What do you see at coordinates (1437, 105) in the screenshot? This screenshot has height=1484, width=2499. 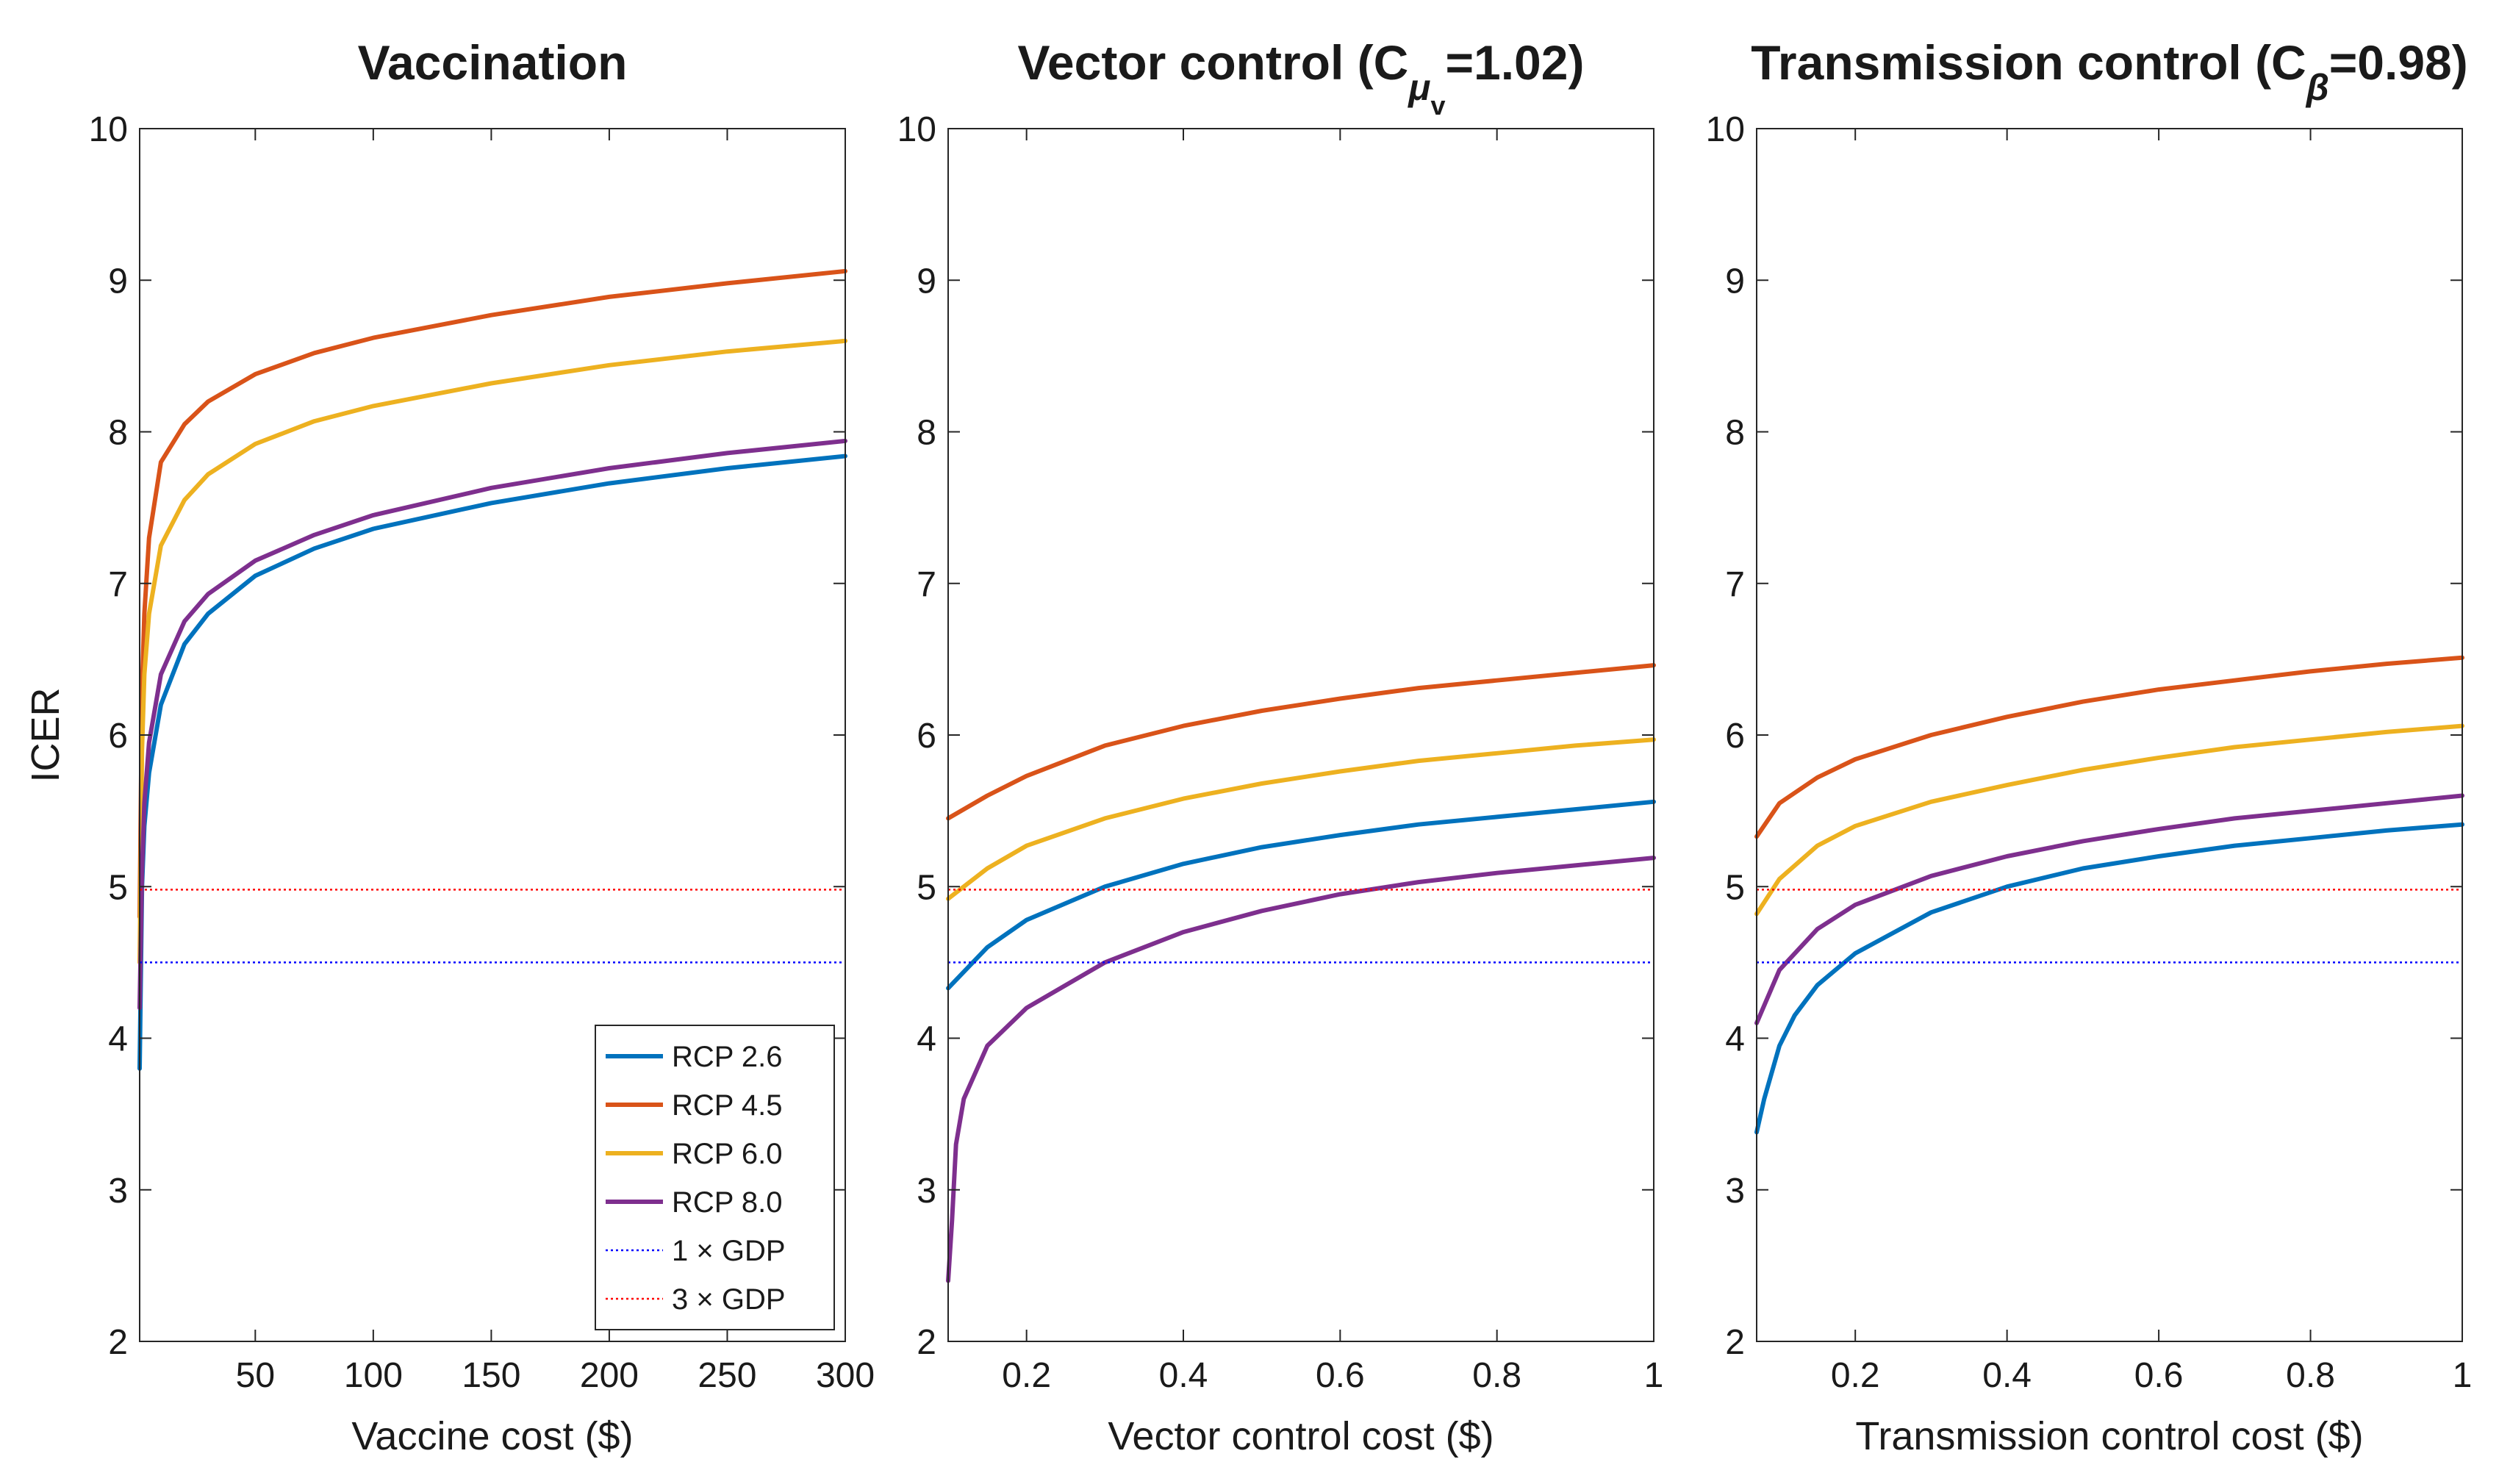 I see `chart-title-subsubscript: v` at bounding box center [1437, 105].